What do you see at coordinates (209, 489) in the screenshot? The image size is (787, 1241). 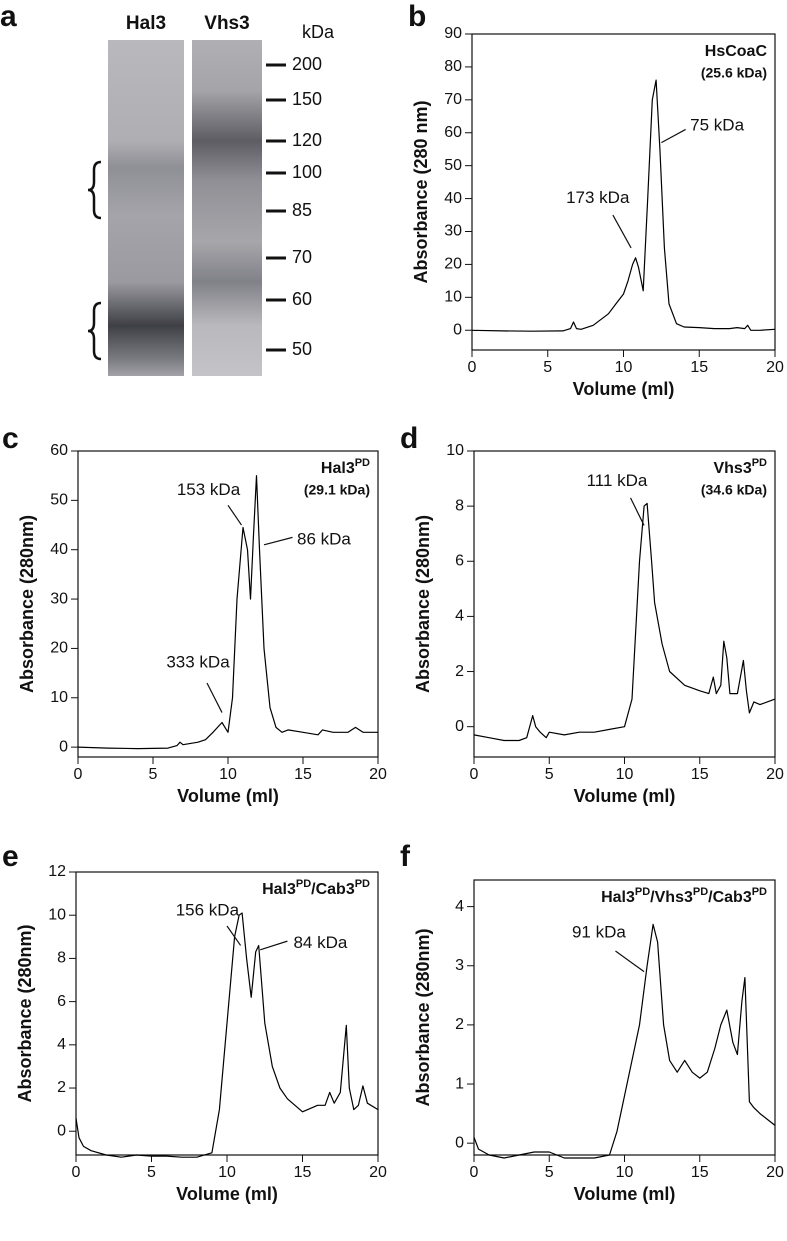 I see `annotation: 153 kDa` at bounding box center [209, 489].